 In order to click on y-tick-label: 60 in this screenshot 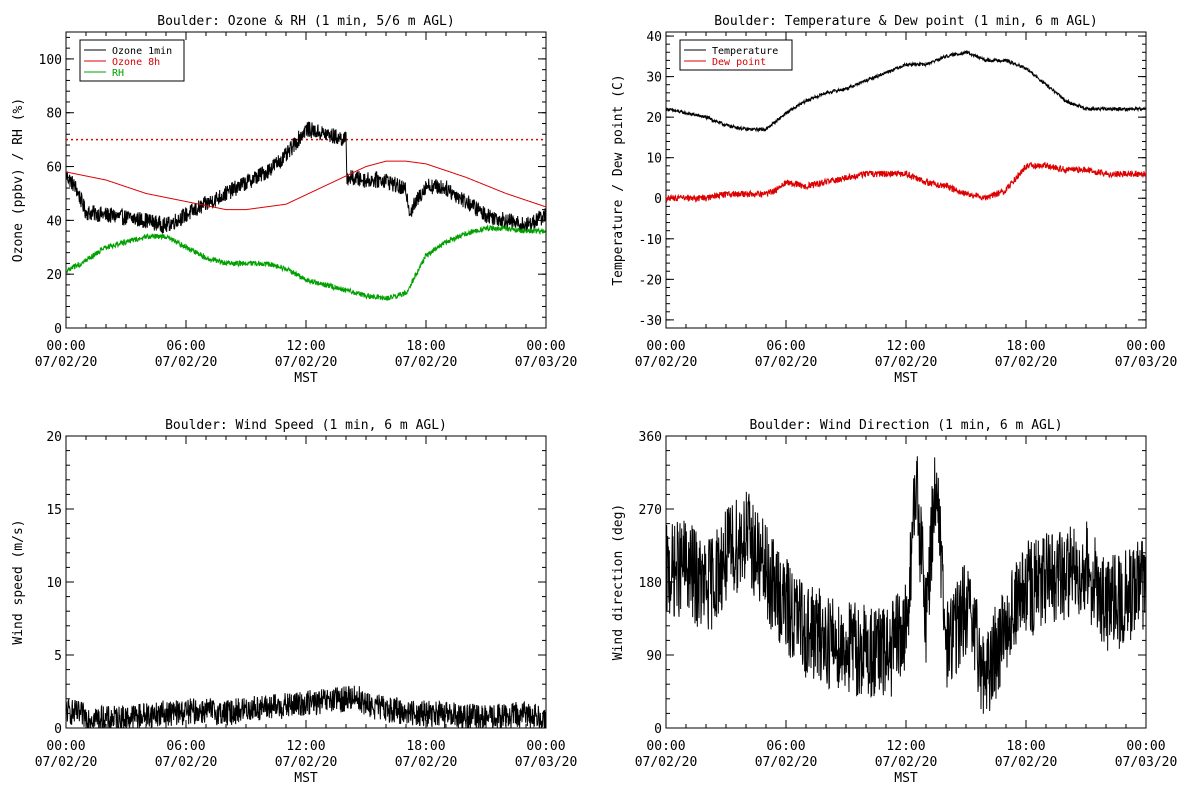, I will do `click(54, 168)`.